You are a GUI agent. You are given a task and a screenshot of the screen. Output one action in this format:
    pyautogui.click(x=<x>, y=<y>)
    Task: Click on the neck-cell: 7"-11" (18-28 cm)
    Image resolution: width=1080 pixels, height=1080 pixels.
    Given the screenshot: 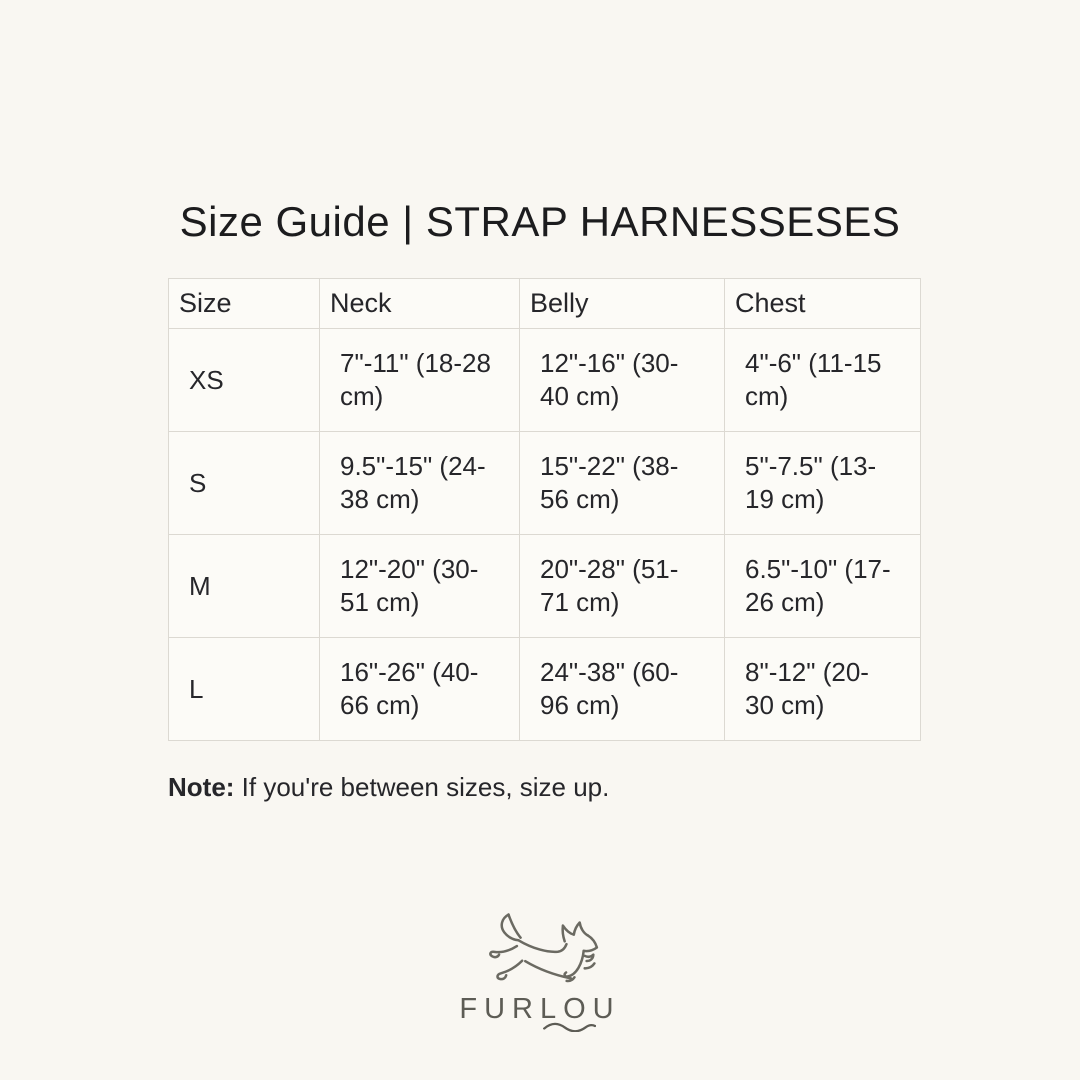 What is the action you would take?
    pyautogui.click(x=419, y=380)
    